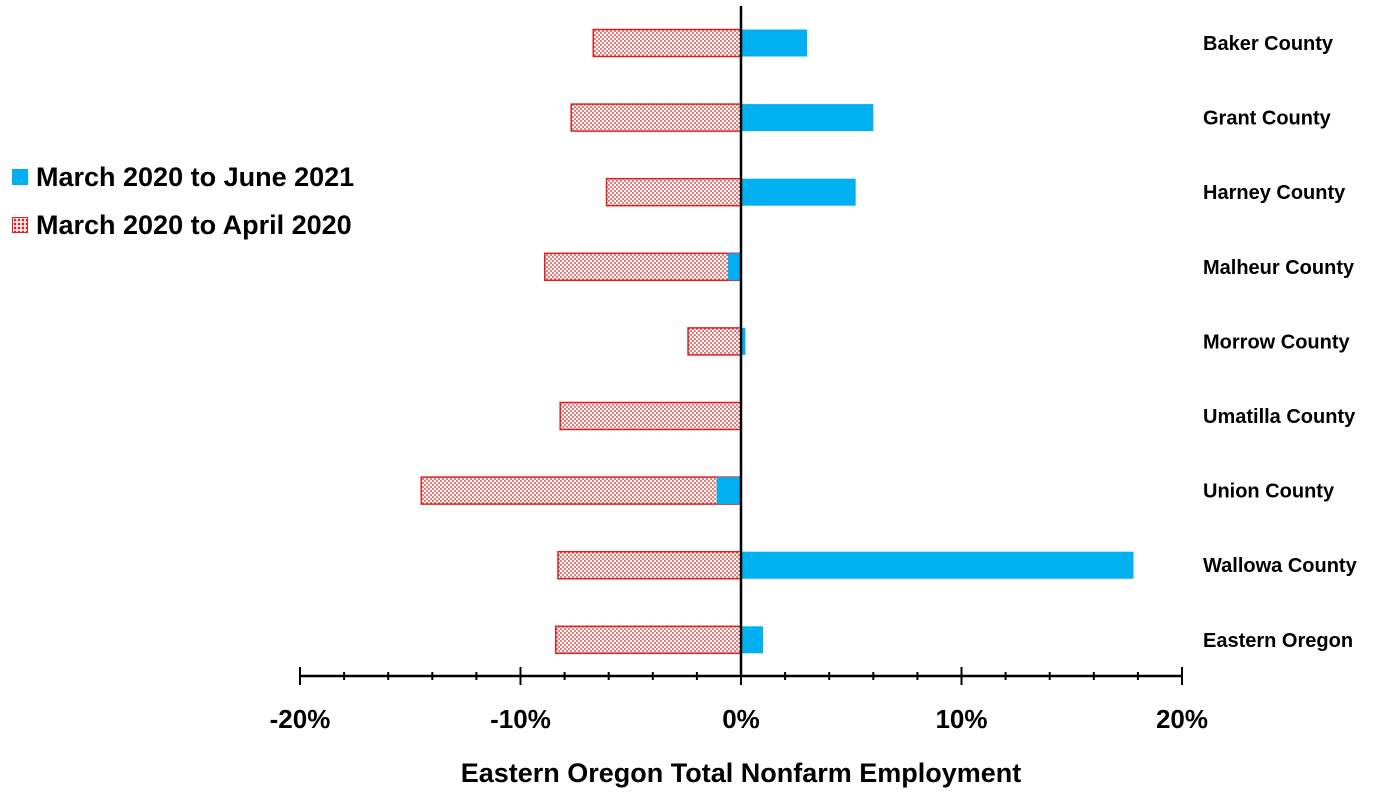  Describe the element at coordinates (195, 176) in the screenshot. I see `legend-label: March 2020 to June 2021` at that location.